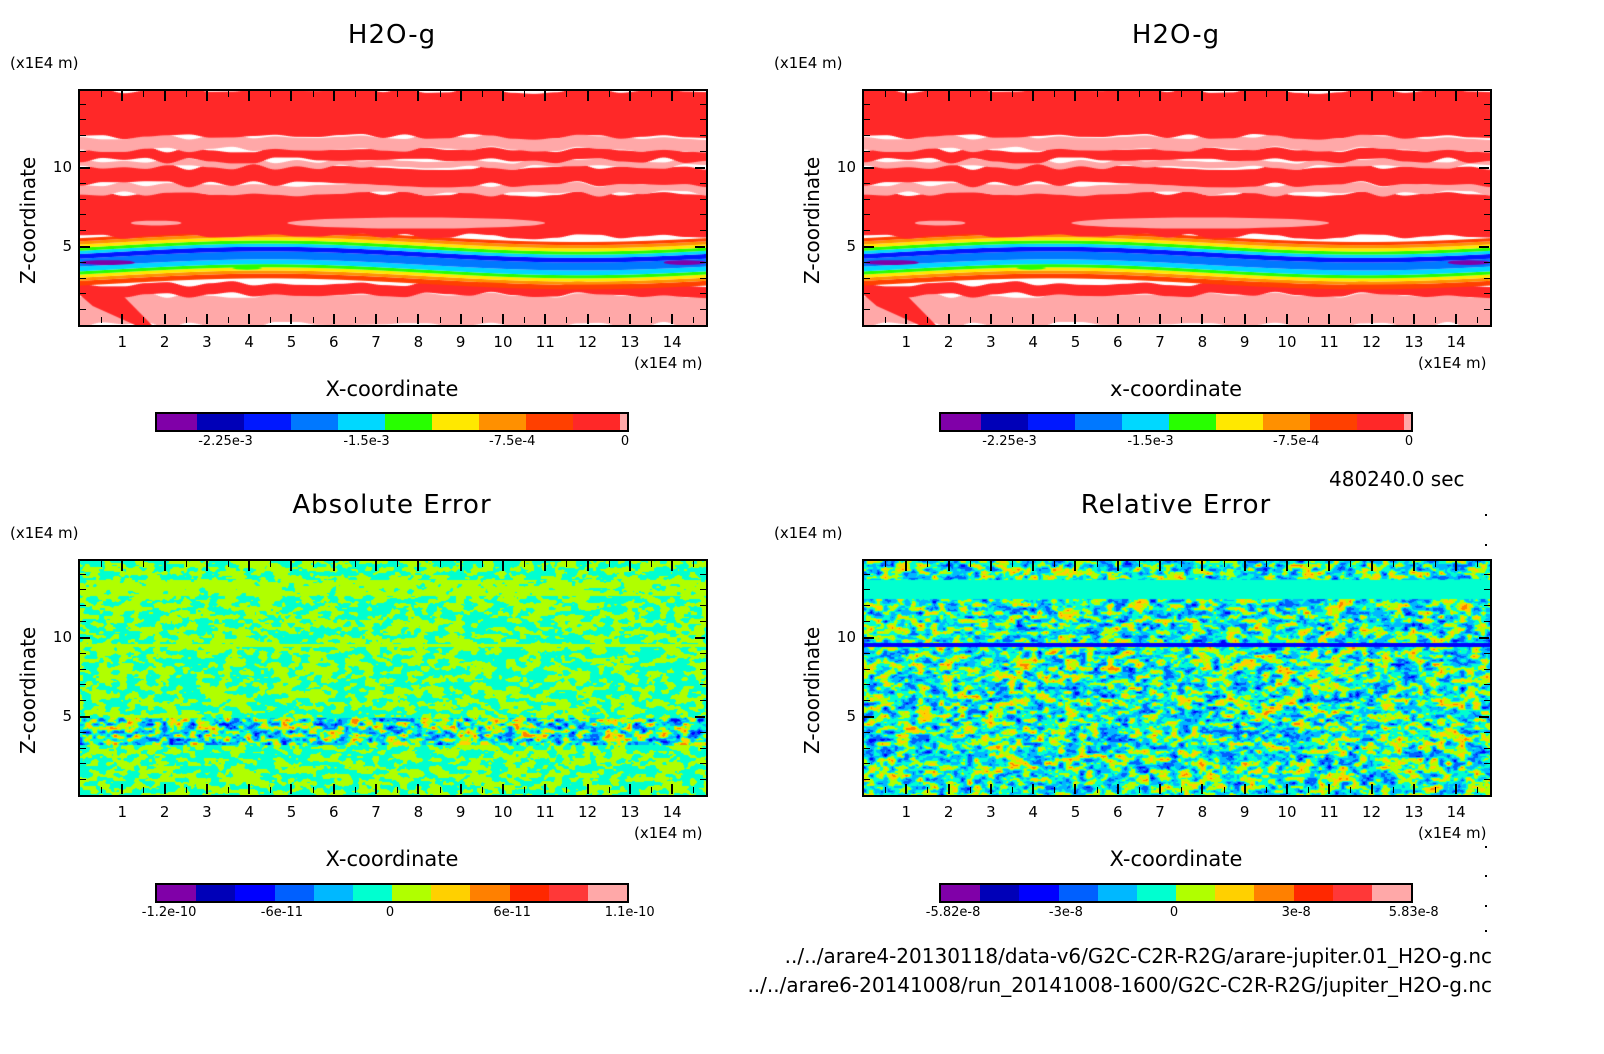 The image size is (1604, 1054). Describe the element at coordinates (808, 63) in the screenshot. I see `y-unit-label: (x1E4 m)` at that location.